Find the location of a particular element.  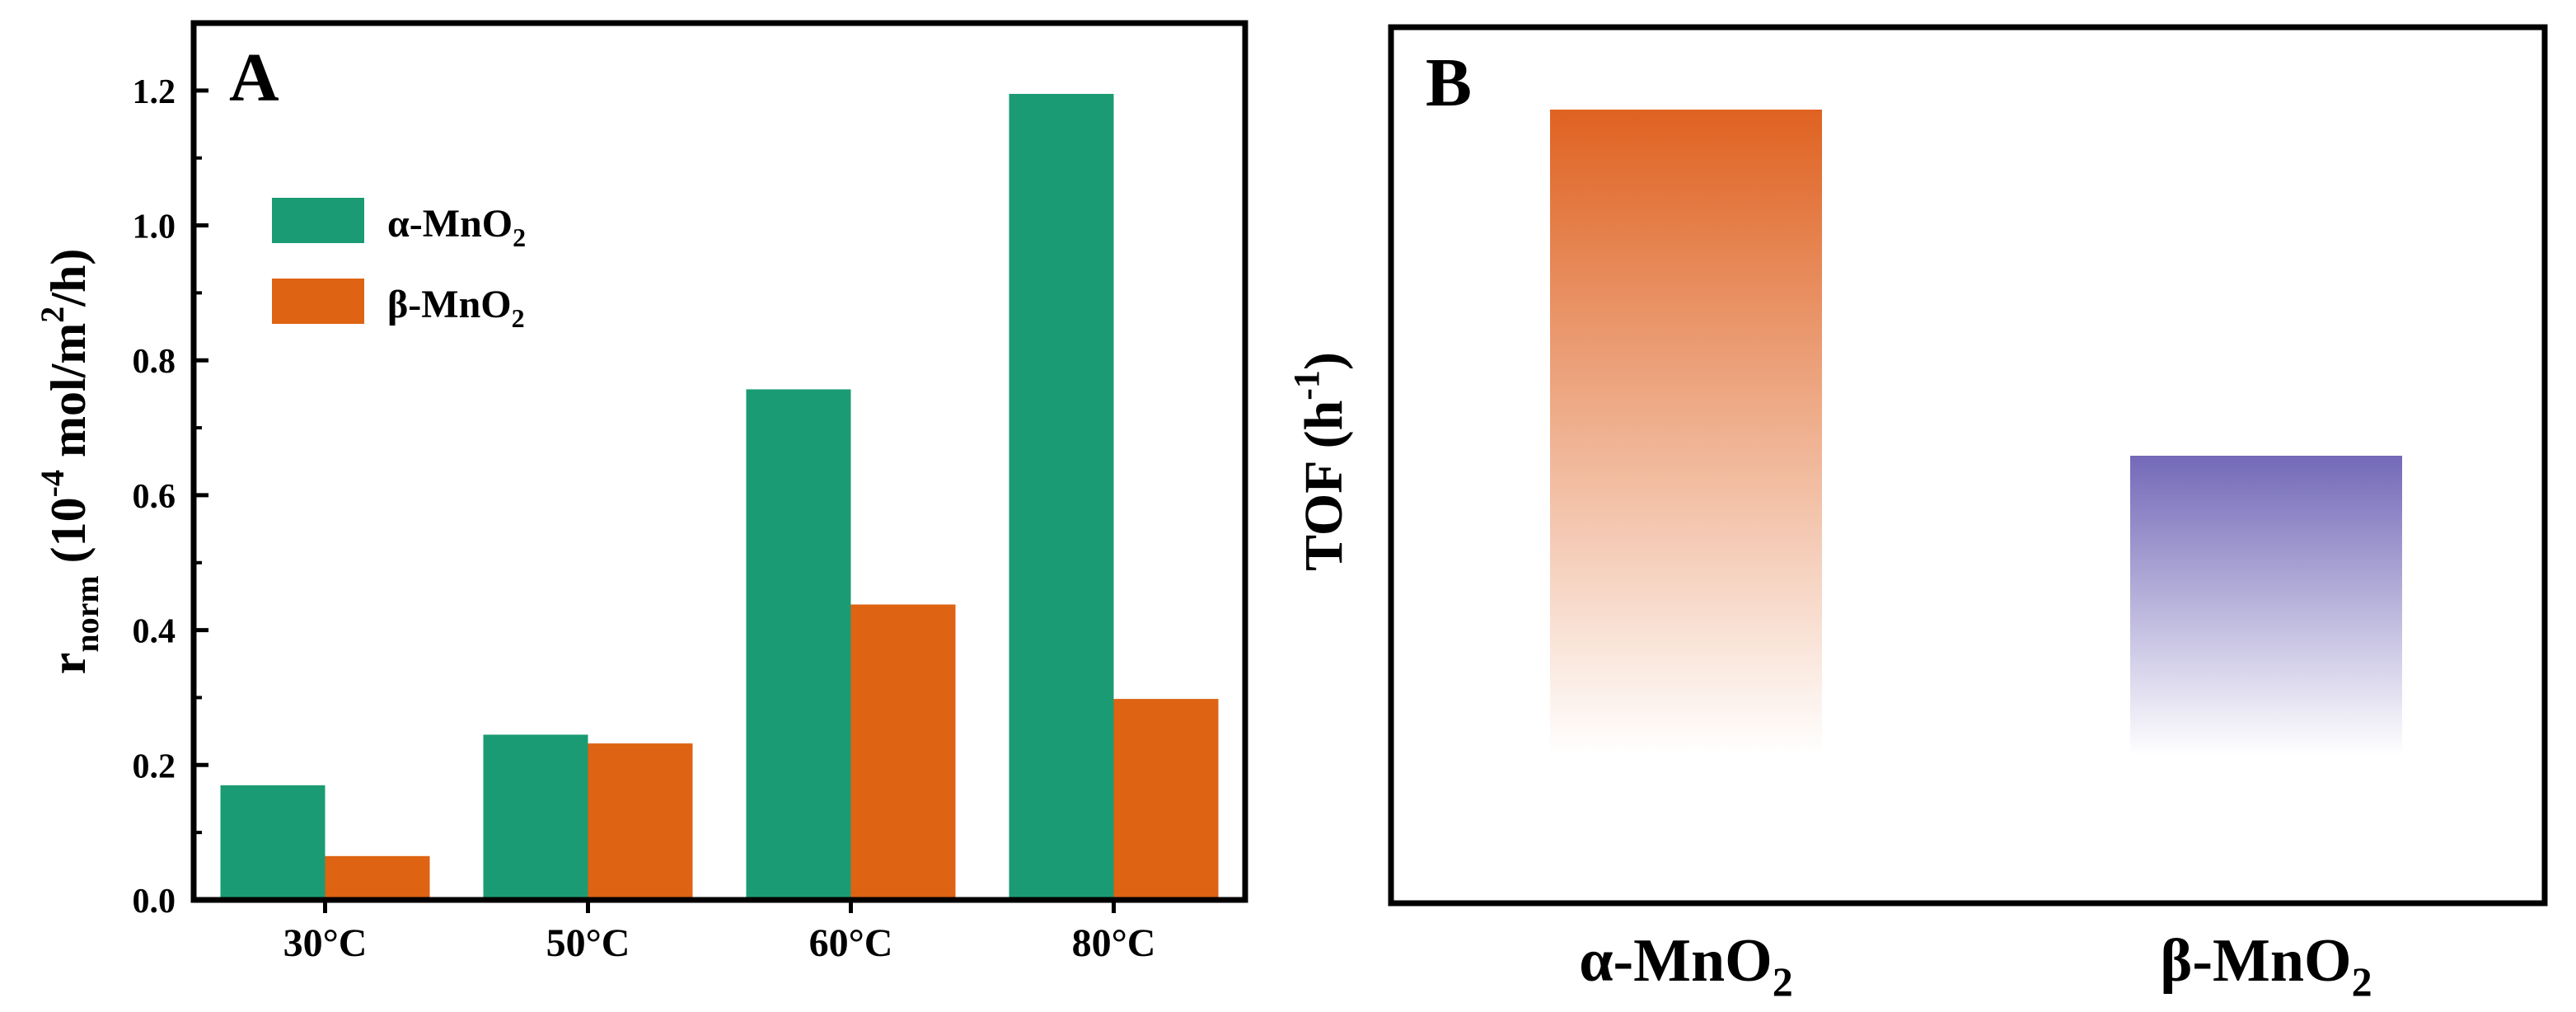

ylabel-pre: (10 is located at coordinates (68, 536).